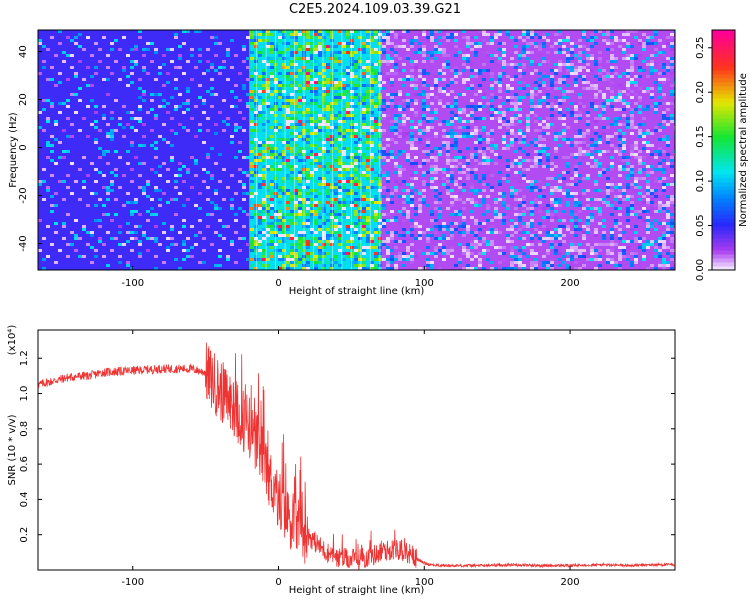 Image resolution: width=750 pixels, height=600 pixels. Describe the element at coordinates (743, 150) in the screenshot. I see `colorbar-label: Normalized spectral amplitude` at that location.